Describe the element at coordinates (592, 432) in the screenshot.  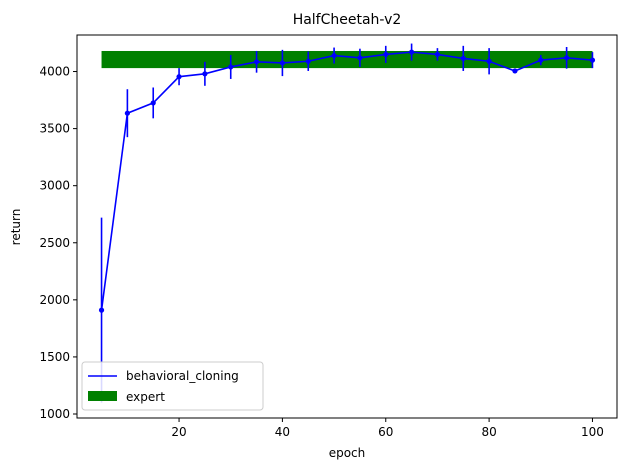
I see `x-tick-label: 100` at that location.